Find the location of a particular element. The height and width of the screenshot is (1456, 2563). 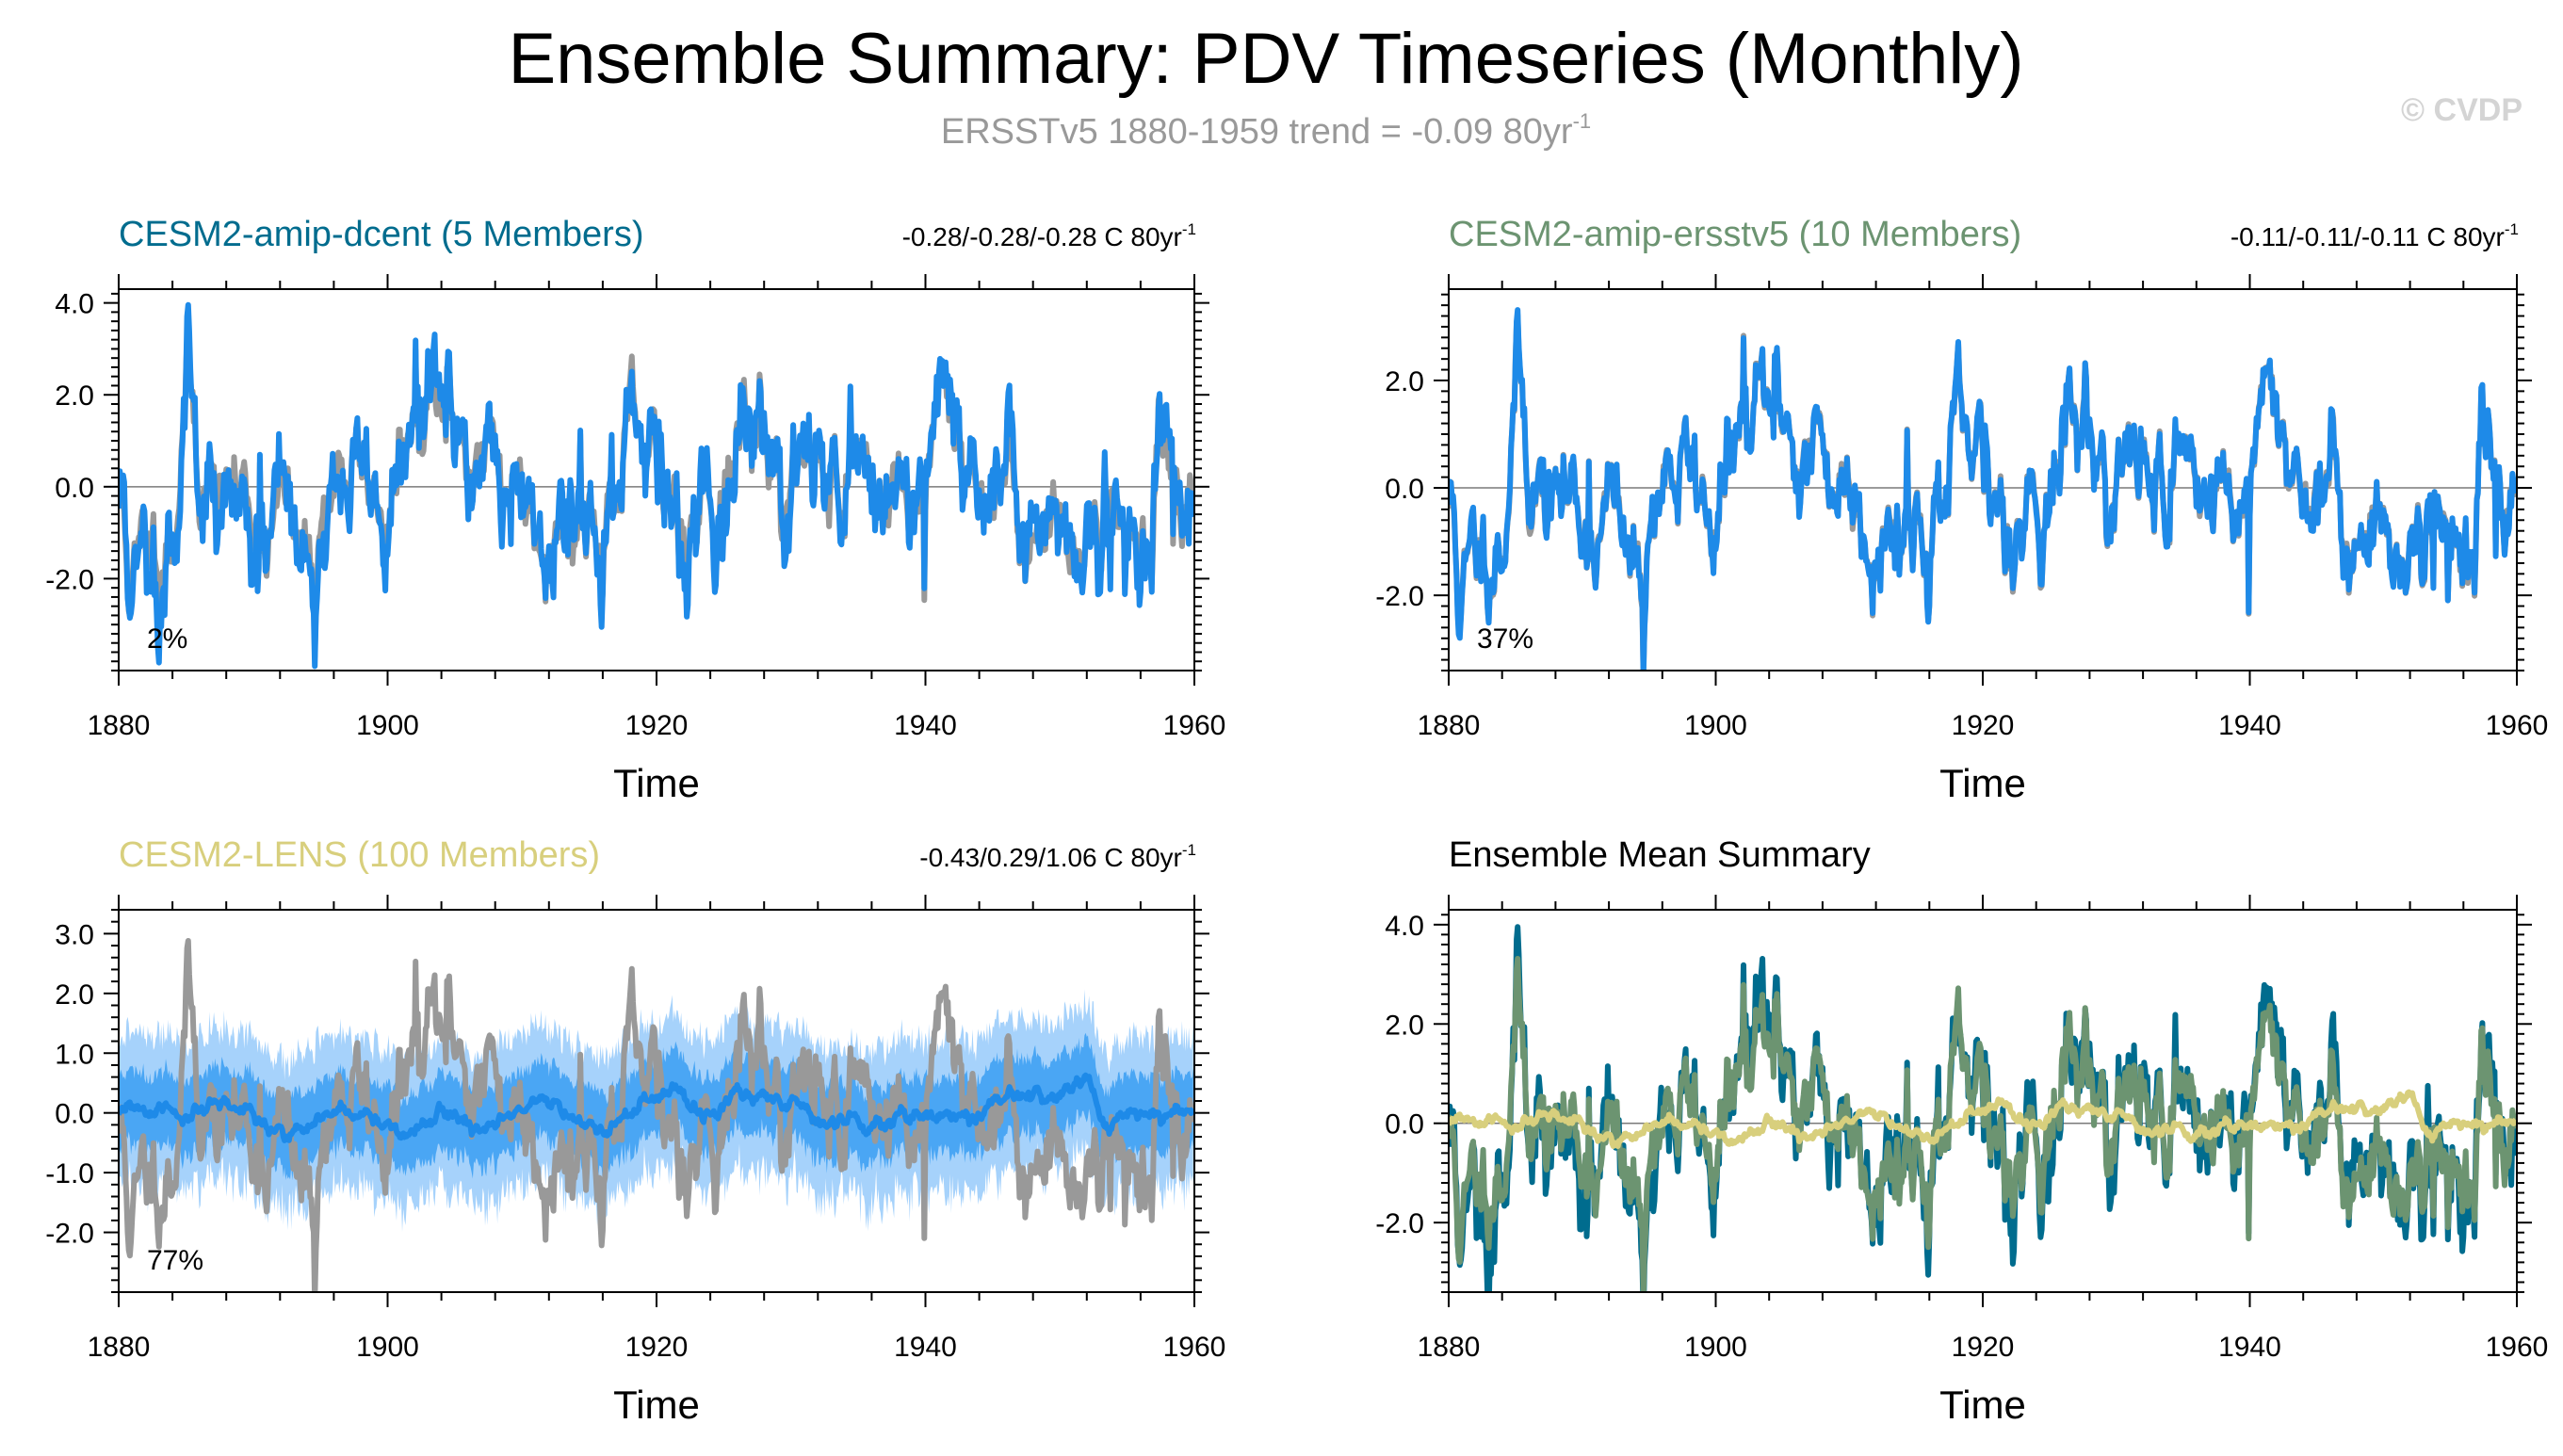

panel-title: Ensemble Mean Summary is located at coordinates (1660, 855).